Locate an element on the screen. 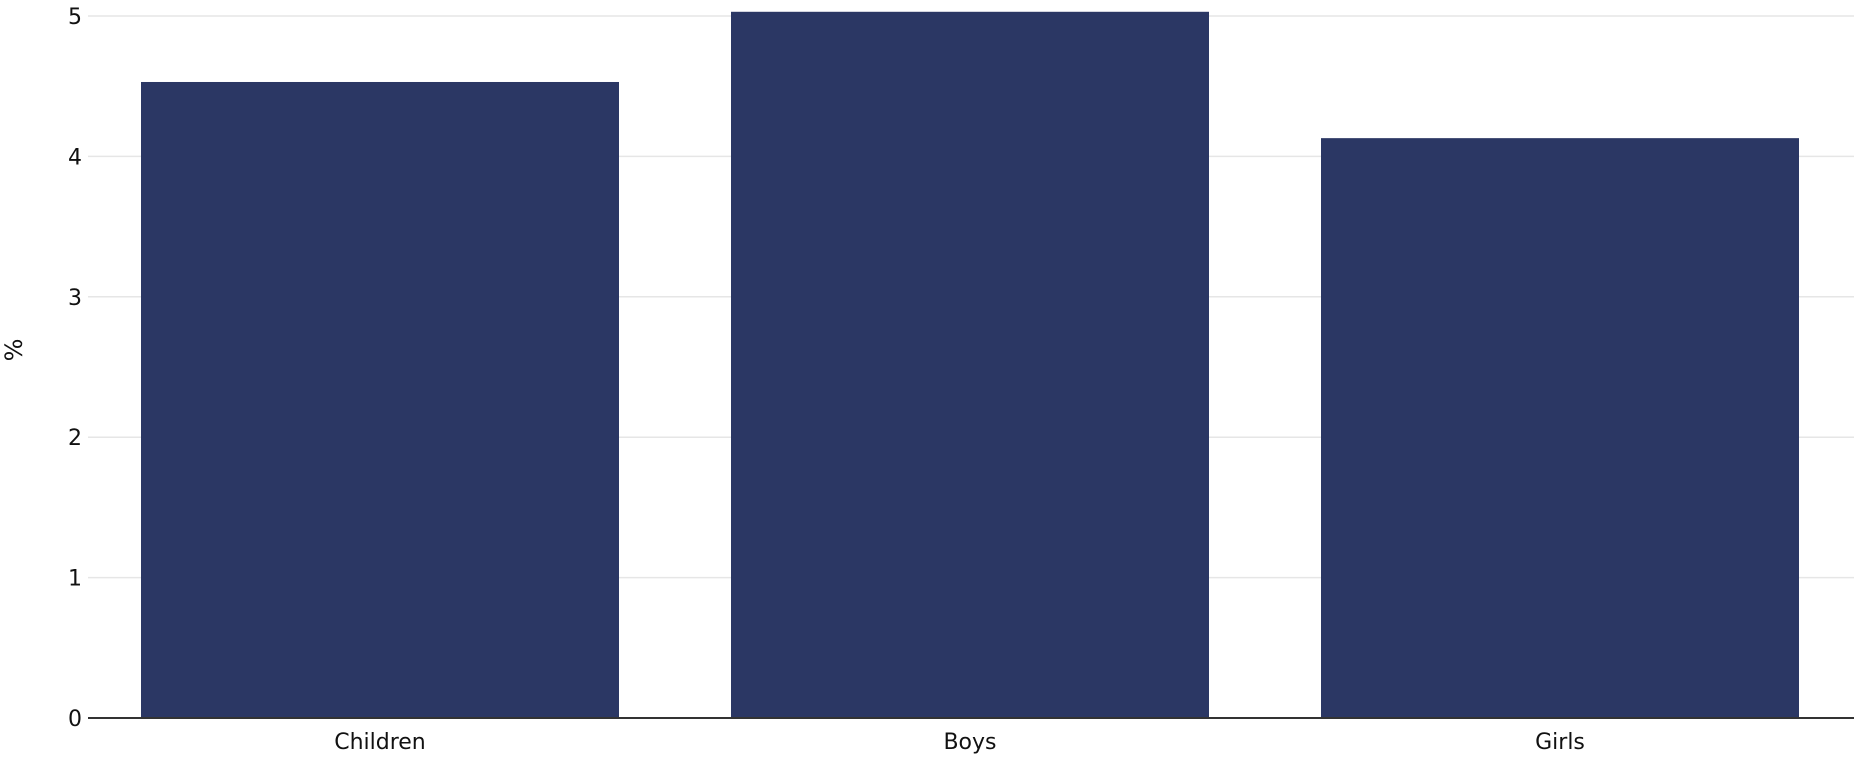 This screenshot has height=758, width=1854. x-tick-label-children: Children is located at coordinates (380, 742).